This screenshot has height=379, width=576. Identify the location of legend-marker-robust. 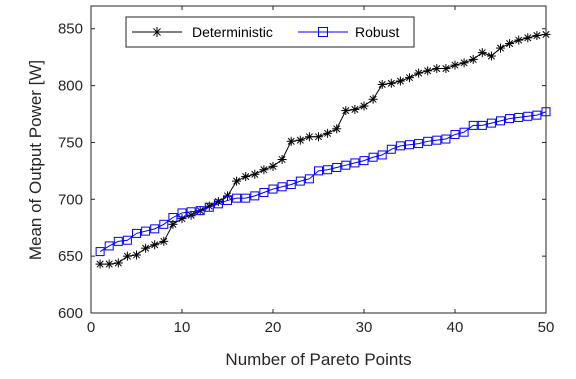
(323, 32).